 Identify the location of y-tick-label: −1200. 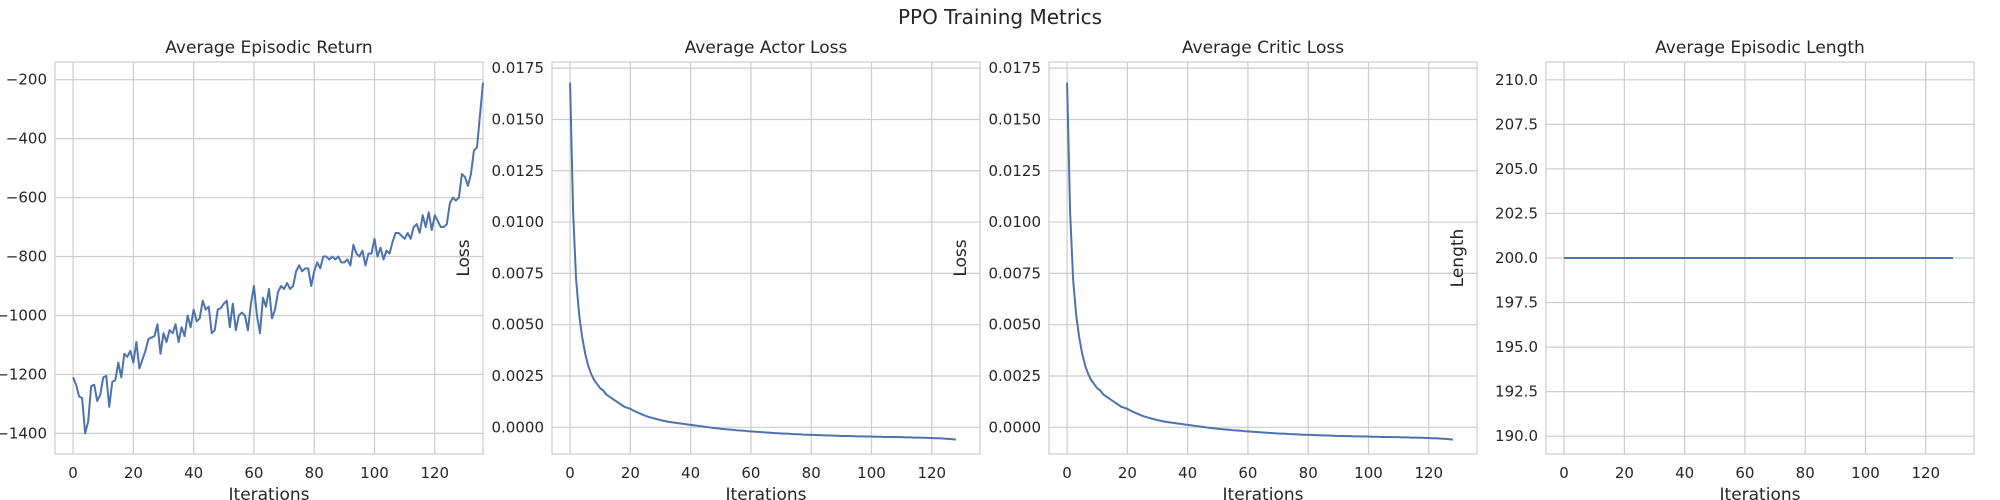
(23, 374).